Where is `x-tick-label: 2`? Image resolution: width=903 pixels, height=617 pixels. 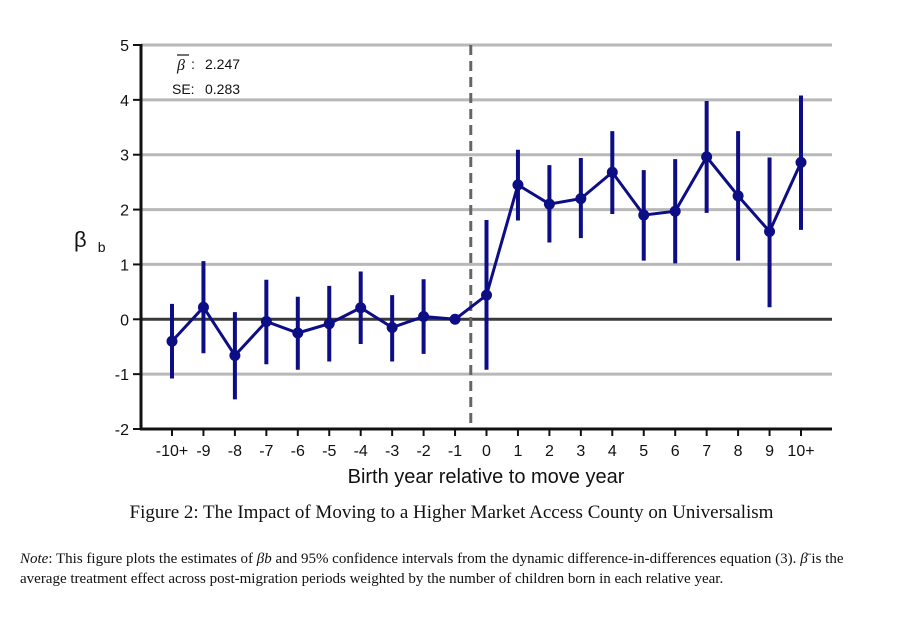 x-tick-label: 2 is located at coordinates (549, 451).